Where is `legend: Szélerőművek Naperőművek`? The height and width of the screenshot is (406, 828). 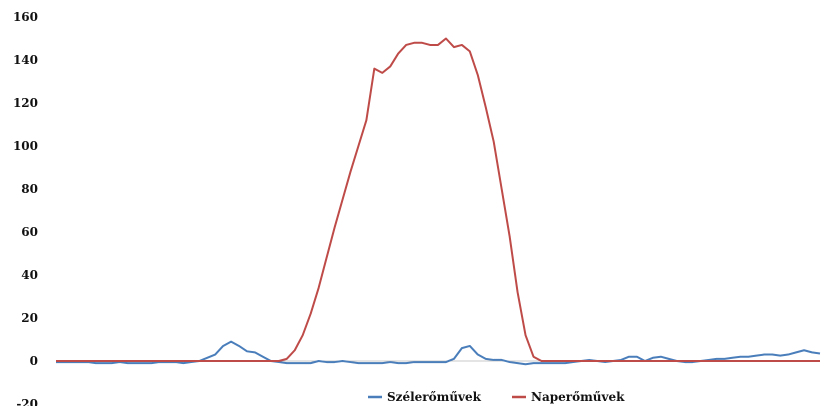 legend: Szélerőművek Naperőművek is located at coordinates (496, 397).